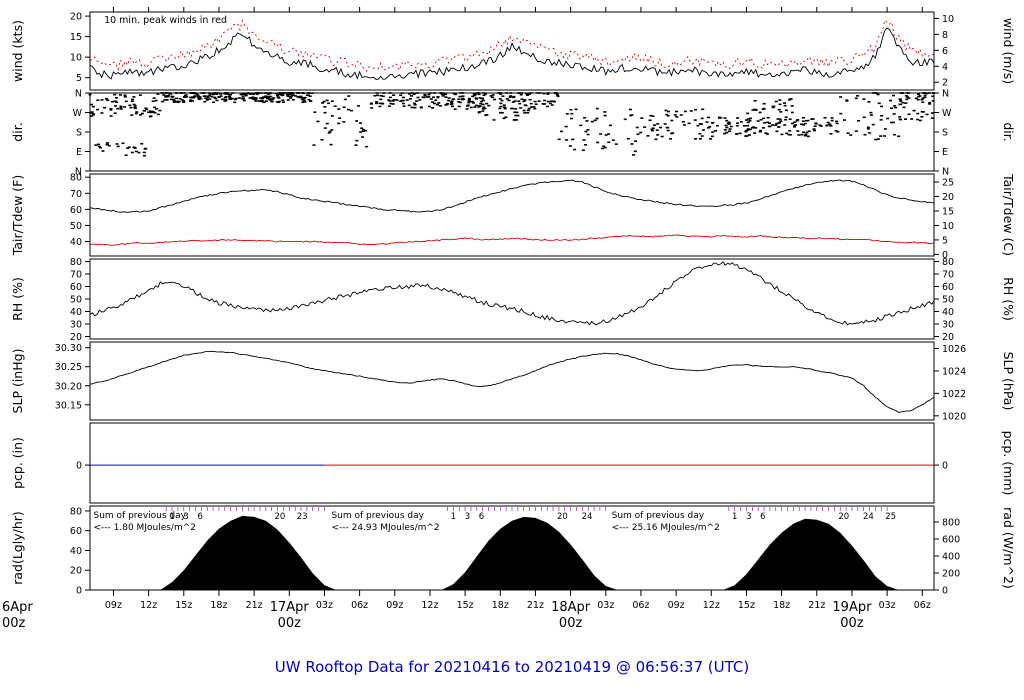 The width and height of the screenshot is (1024, 700). Describe the element at coordinates (17, 463) in the screenshot. I see `pcp-left-axis-label: pcp. (in)` at that location.